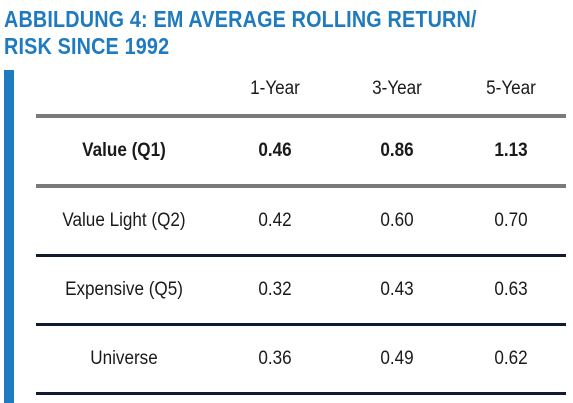  I want to click on cell-5-year: 0.62, so click(511, 358).